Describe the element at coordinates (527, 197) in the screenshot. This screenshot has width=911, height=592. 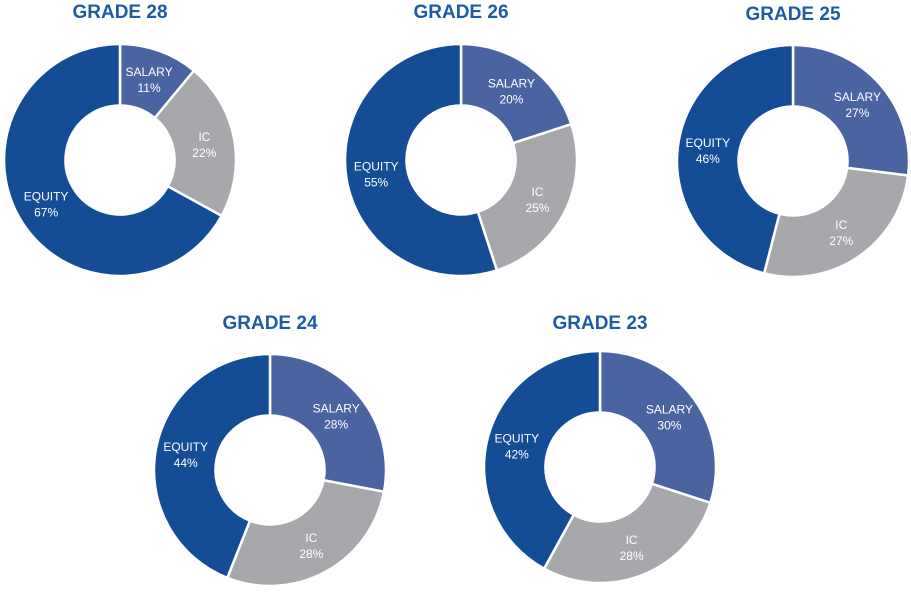
I see `grade-26-ic-slice` at that location.